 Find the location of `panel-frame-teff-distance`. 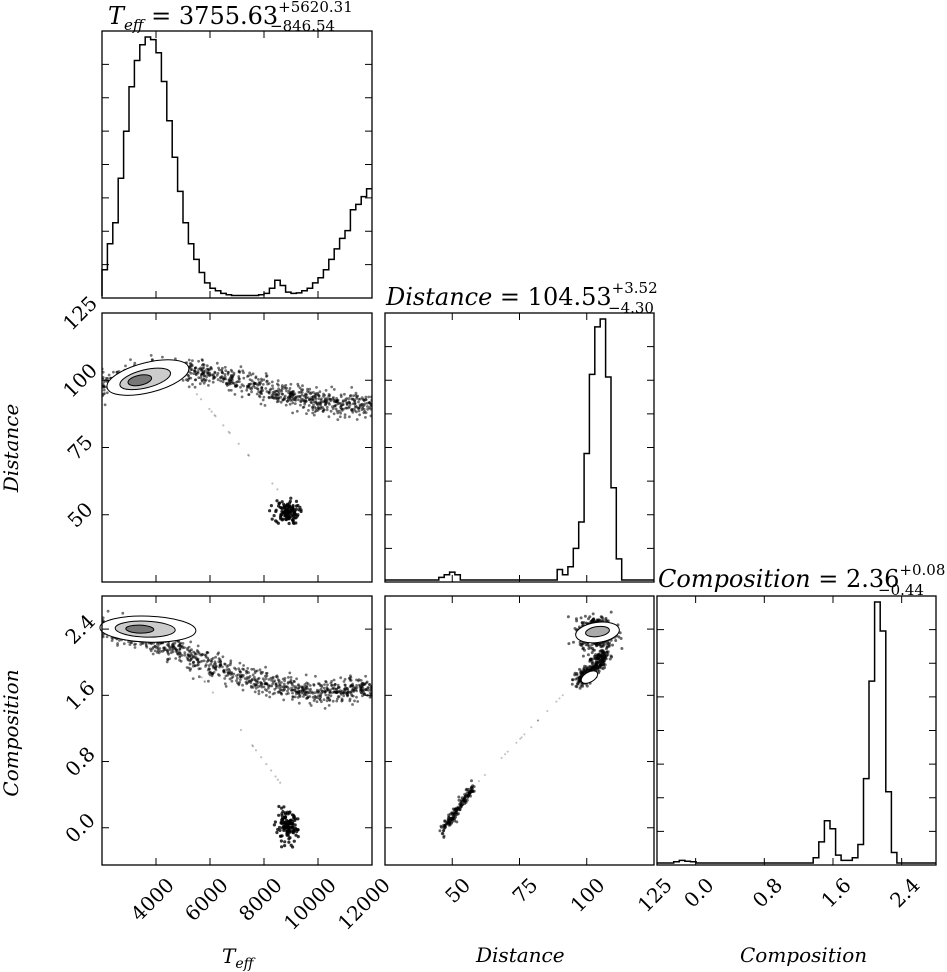

panel-frame-teff-distance is located at coordinates (237, 447).